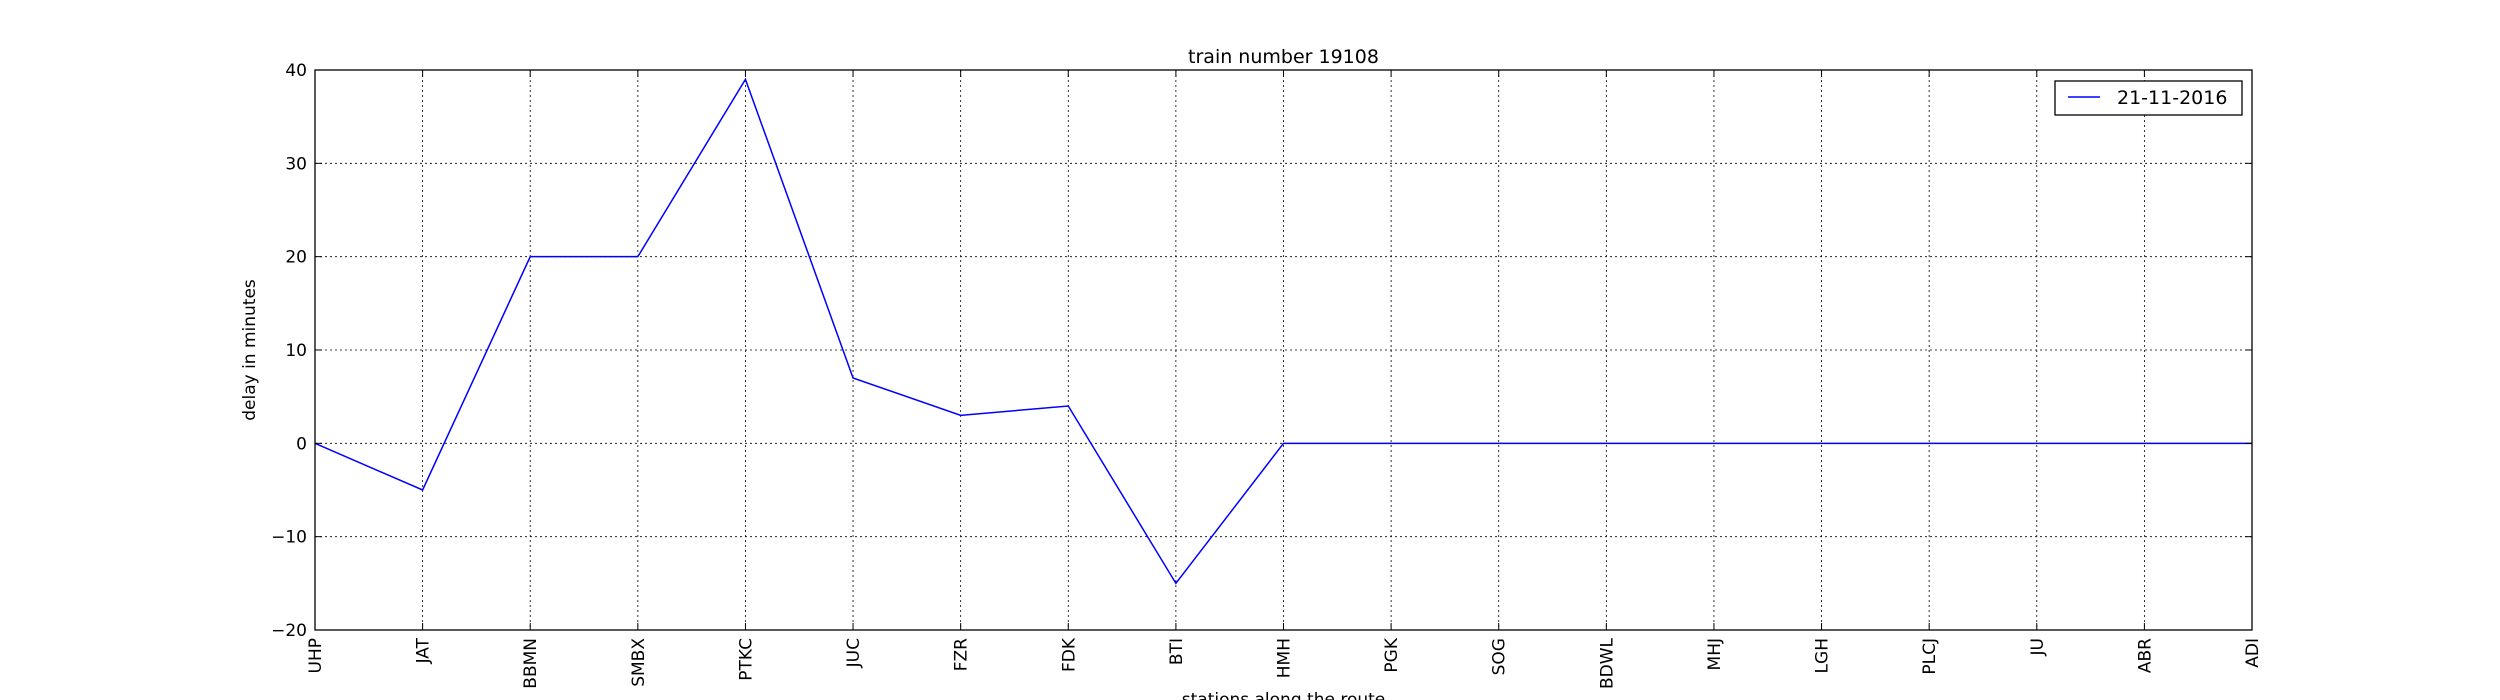  I want to click on legend-label: 21-11-2016, so click(2172, 98).